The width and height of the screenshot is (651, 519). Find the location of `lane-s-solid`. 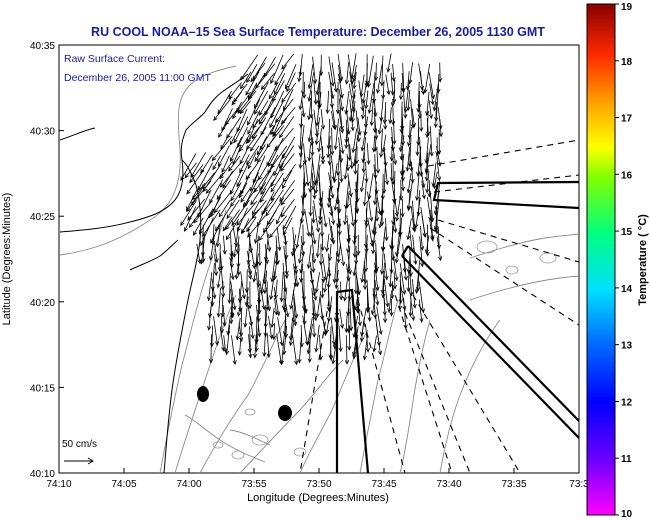

lane-s-solid is located at coordinates (352, 380).